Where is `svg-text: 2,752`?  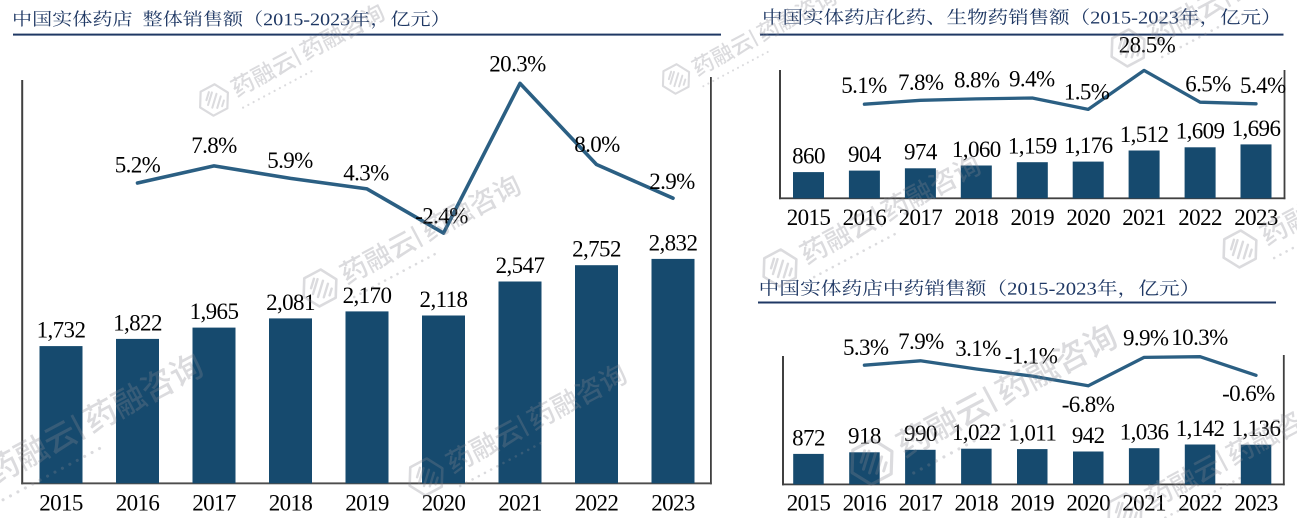
svg-text: 2,752 is located at coordinates (596, 249).